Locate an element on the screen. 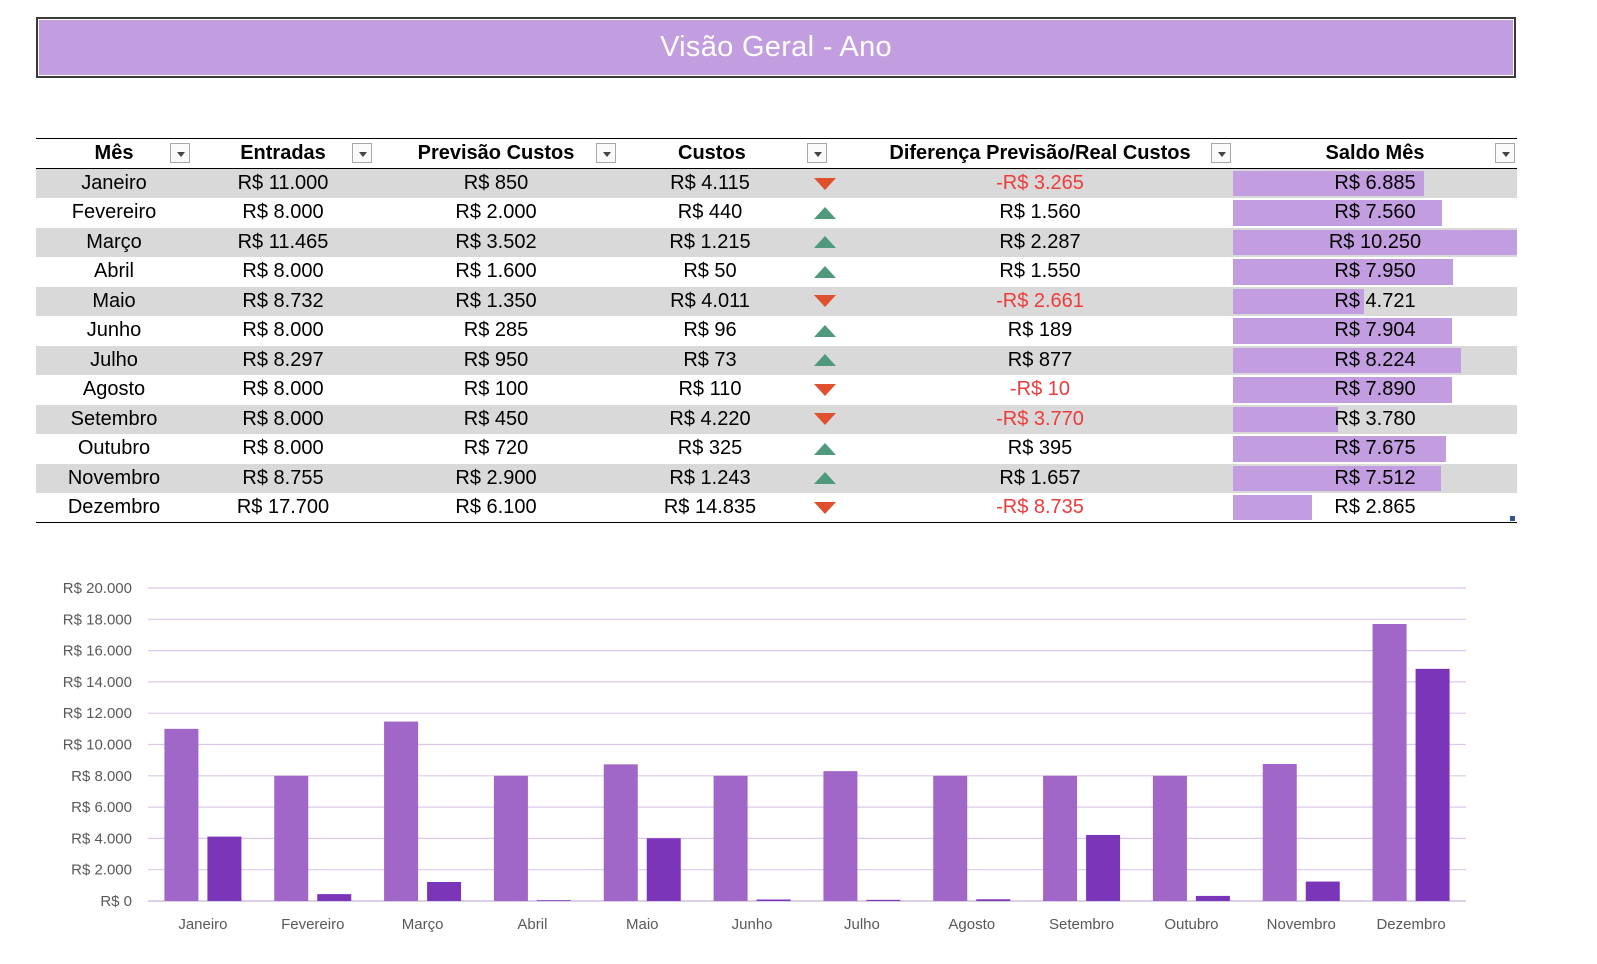 The width and height of the screenshot is (1597, 964). cell-mes: Maio is located at coordinates (114, 301).